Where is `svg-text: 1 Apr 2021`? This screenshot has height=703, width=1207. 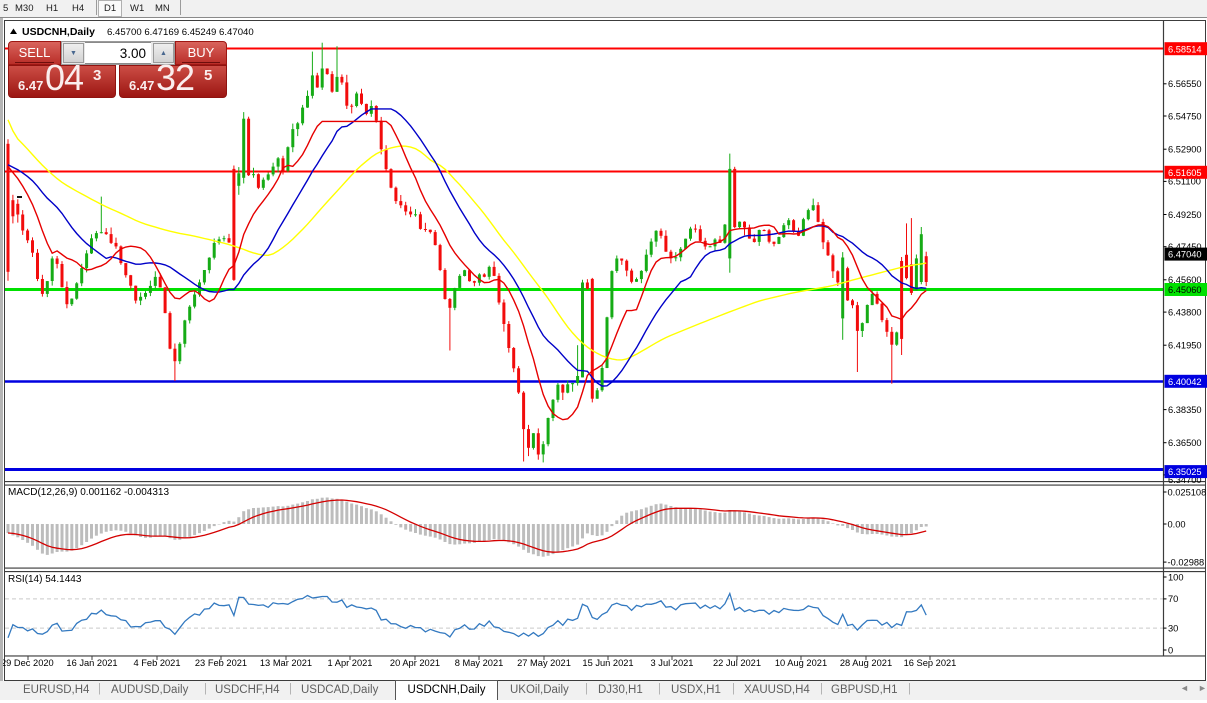
svg-text: 1 Apr 2021 is located at coordinates (350, 663).